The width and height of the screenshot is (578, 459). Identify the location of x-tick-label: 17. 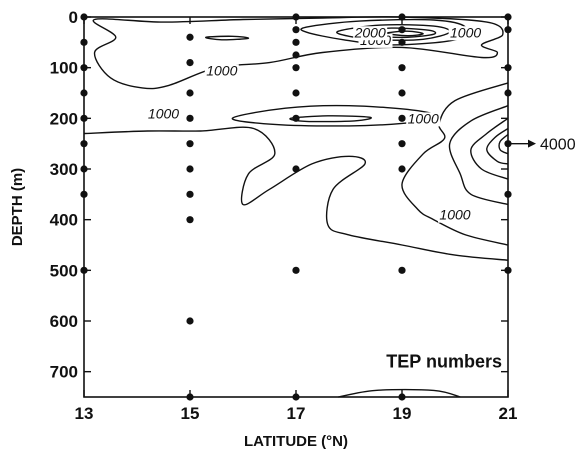
(296, 413).